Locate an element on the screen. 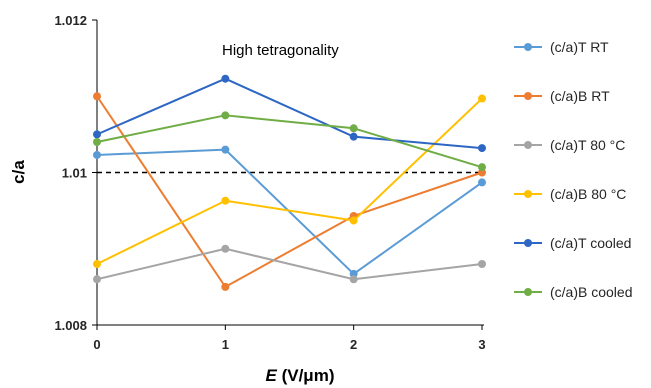 This screenshot has width=651, height=388. legend-item: (c/a)B 80 °C is located at coordinates (570, 194).